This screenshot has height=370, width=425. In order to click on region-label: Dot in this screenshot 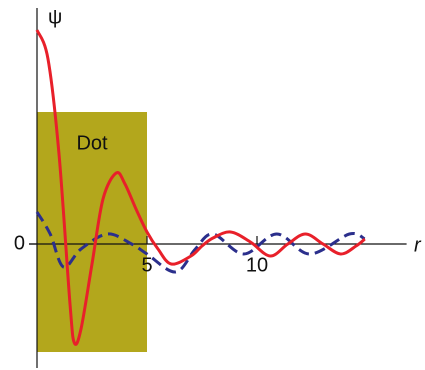, I will do `click(92, 143)`.